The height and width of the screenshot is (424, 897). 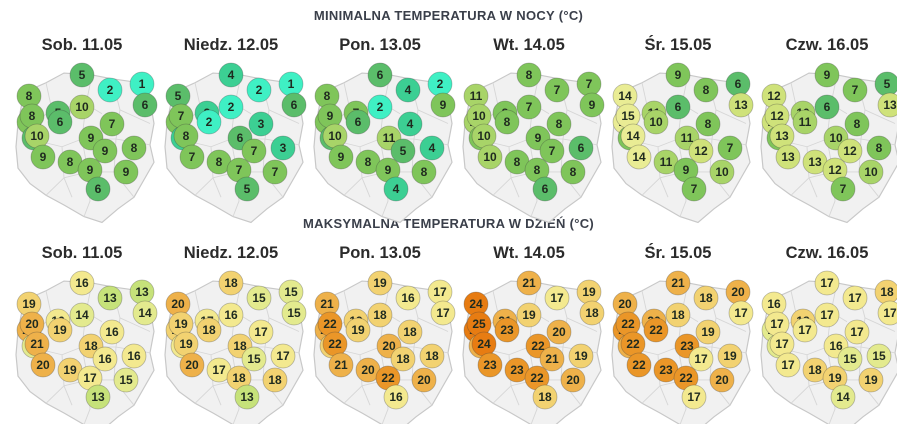 What do you see at coordinates (82, 253) in the screenshot?
I see `day-label: Sob. 11.05` at bounding box center [82, 253].